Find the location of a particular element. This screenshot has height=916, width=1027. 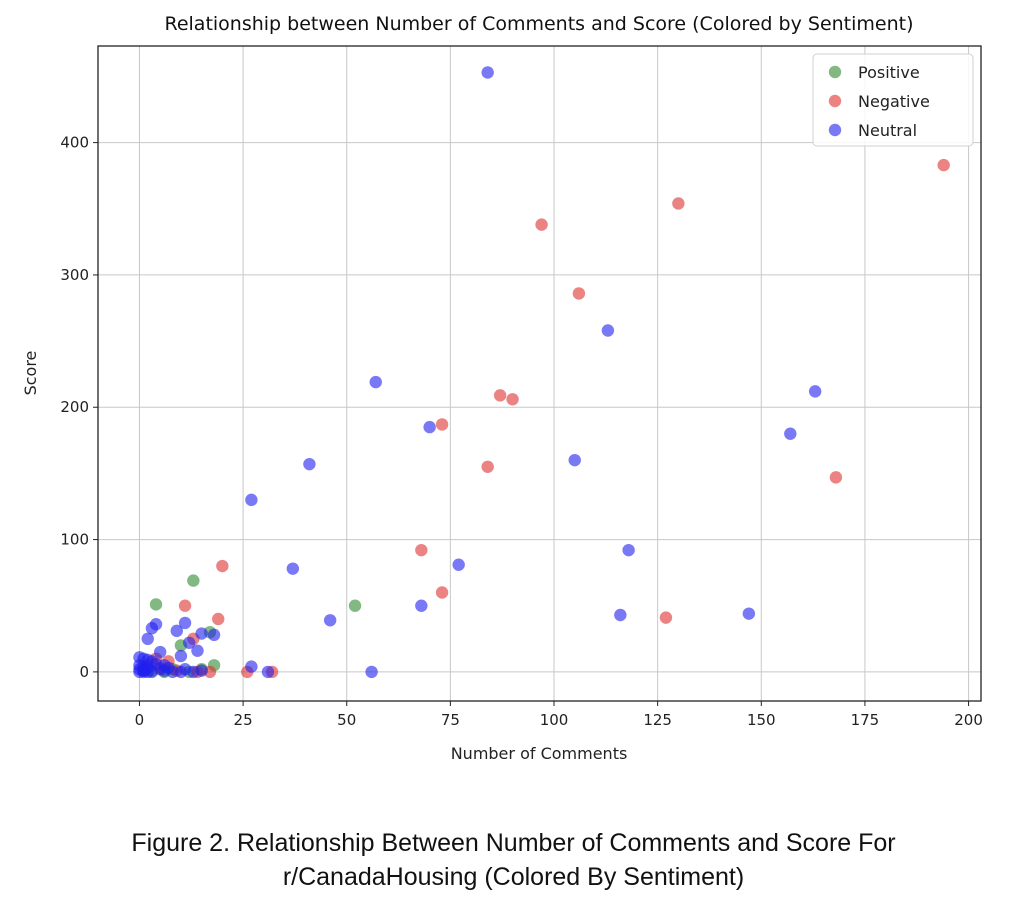

x-tick-label: 150 is located at coordinates (761, 720).